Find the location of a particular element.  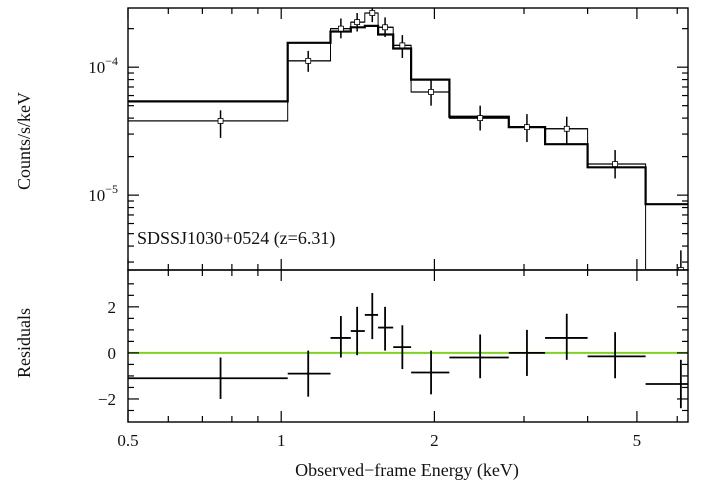

resid-y-tick-label: 2 is located at coordinates (112, 307).